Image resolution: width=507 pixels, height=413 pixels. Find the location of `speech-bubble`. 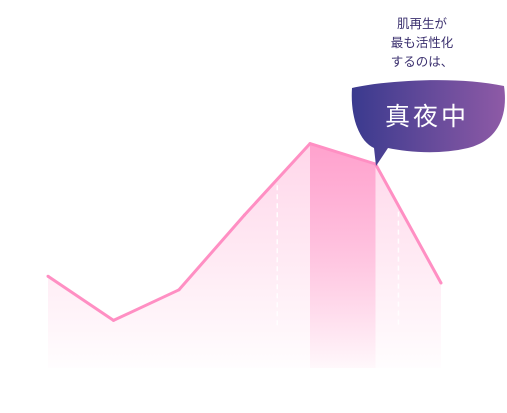

speech-bubble is located at coordinates (428, 123).